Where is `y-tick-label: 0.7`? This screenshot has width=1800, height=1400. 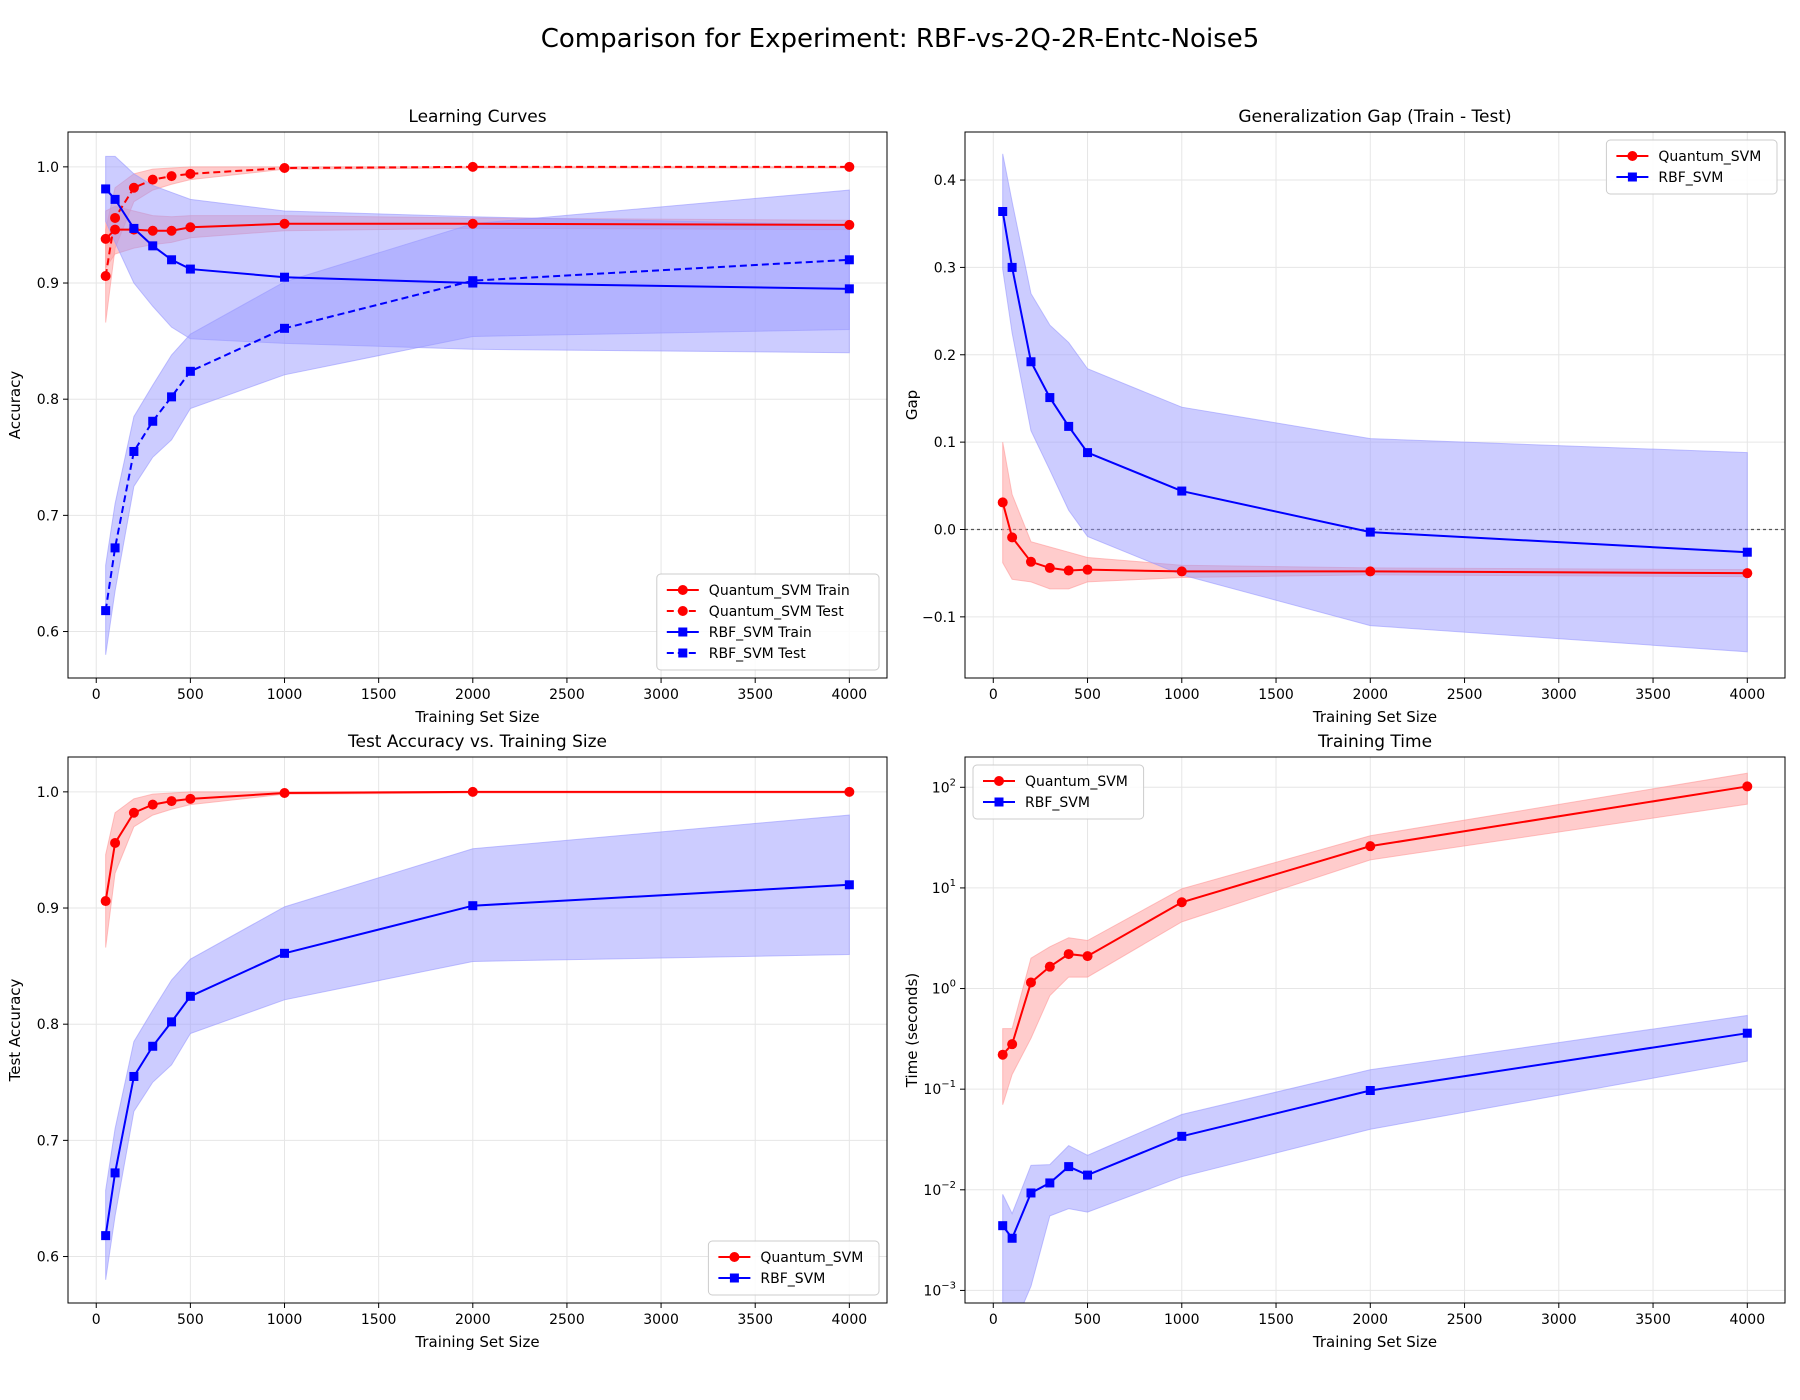 y-tick-label: 0.7 is located at coordinates (48, 1141).